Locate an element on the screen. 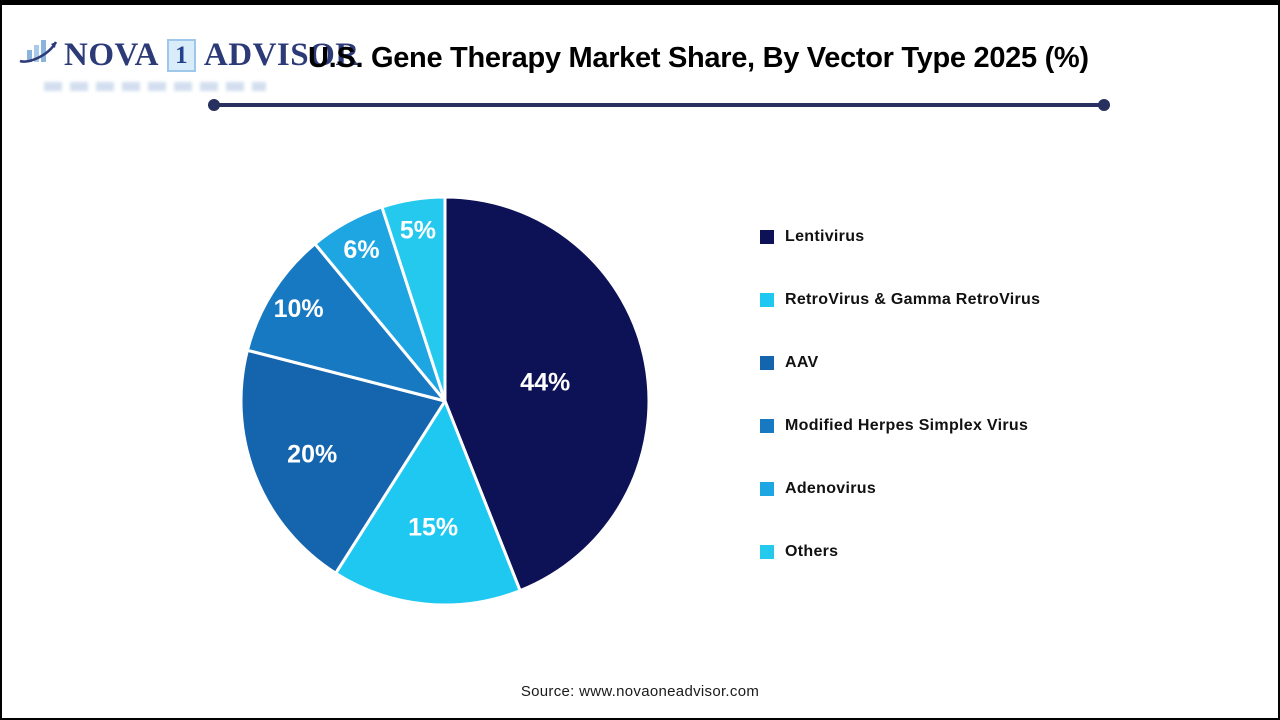  title-divider-line is located at coordinates (659, 105).